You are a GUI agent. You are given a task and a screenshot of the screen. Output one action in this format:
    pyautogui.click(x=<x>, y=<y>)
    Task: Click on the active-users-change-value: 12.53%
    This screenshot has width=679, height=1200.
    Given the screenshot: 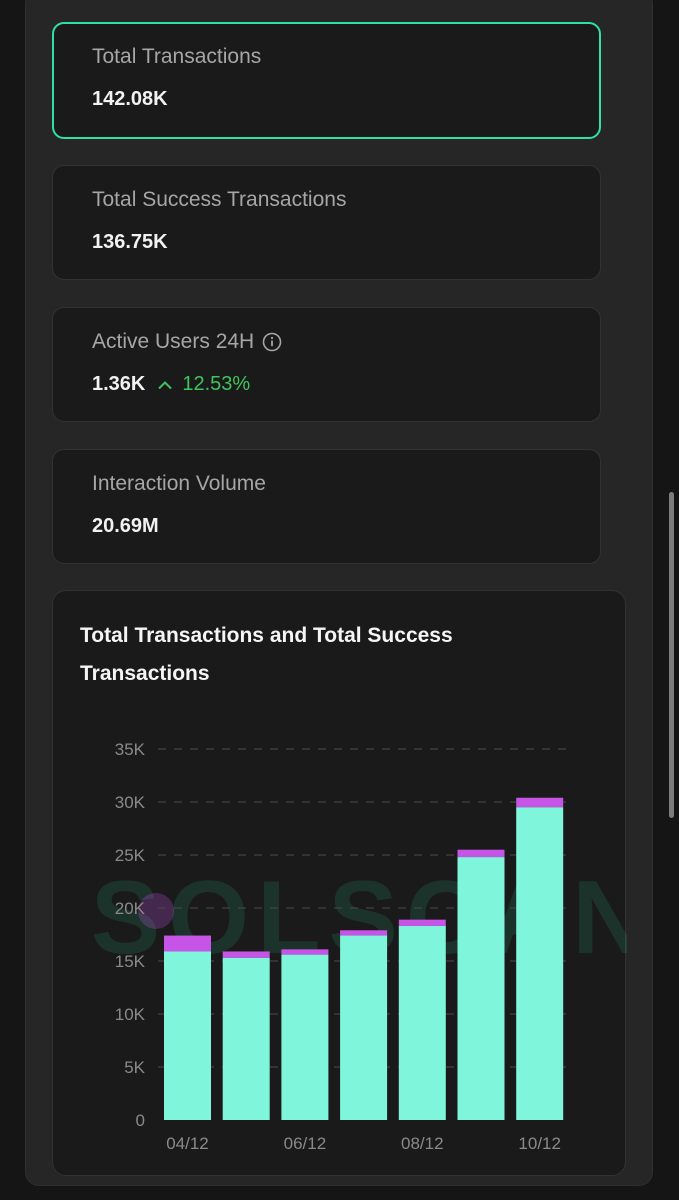 What is the action you would take?
    pyautogui.click(x=216, y=384)
    